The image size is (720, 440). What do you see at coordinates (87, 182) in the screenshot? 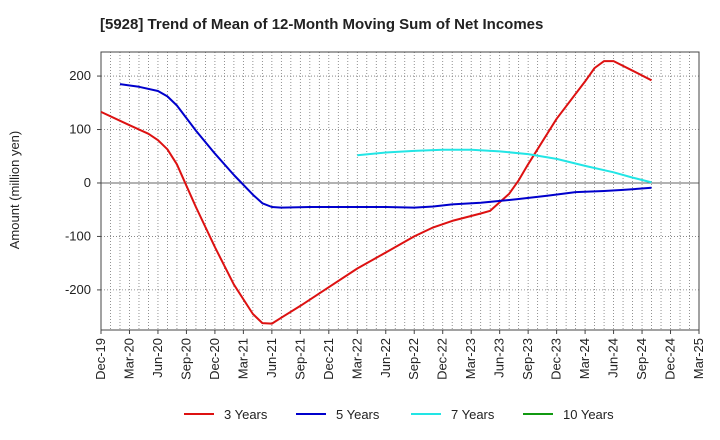
I see `y-tick-label: 0` at bounding box center [87, 182].